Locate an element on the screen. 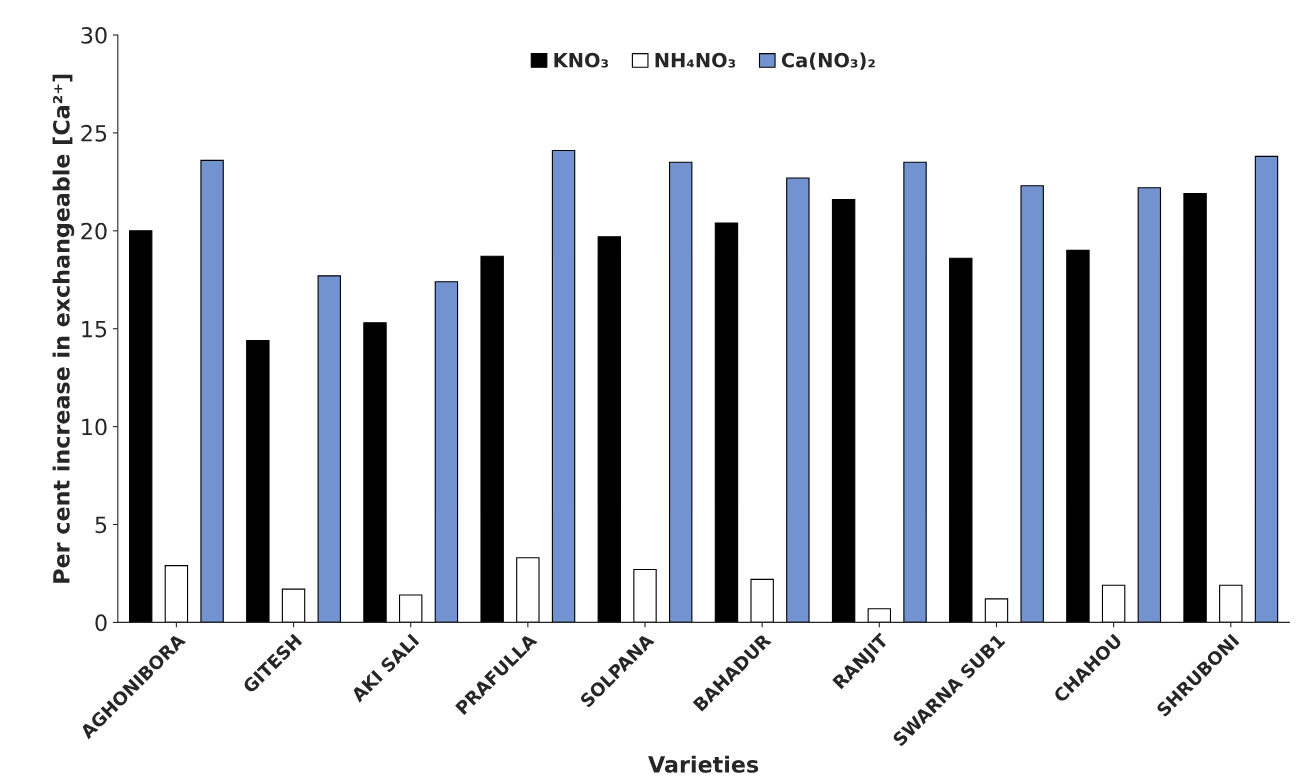 Image resolution: width=1309 pixels, height=778 pixels. x-axis-title: Varieties is located at coordinates (703, 764).